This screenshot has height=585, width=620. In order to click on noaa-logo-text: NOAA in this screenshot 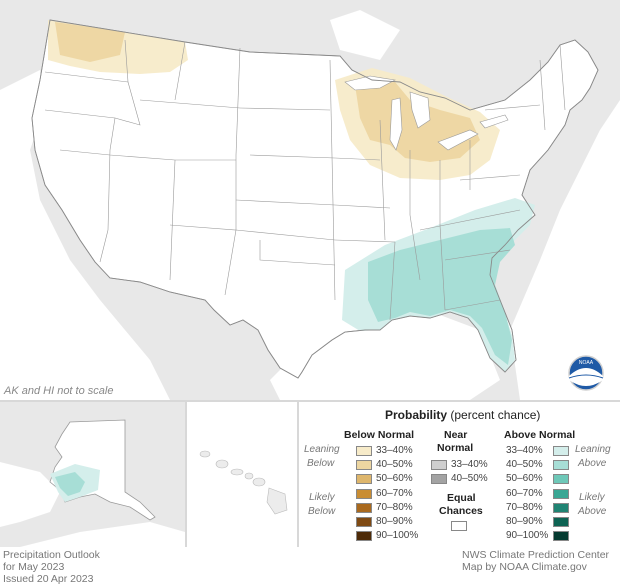, I will do `click(586, 363)`.